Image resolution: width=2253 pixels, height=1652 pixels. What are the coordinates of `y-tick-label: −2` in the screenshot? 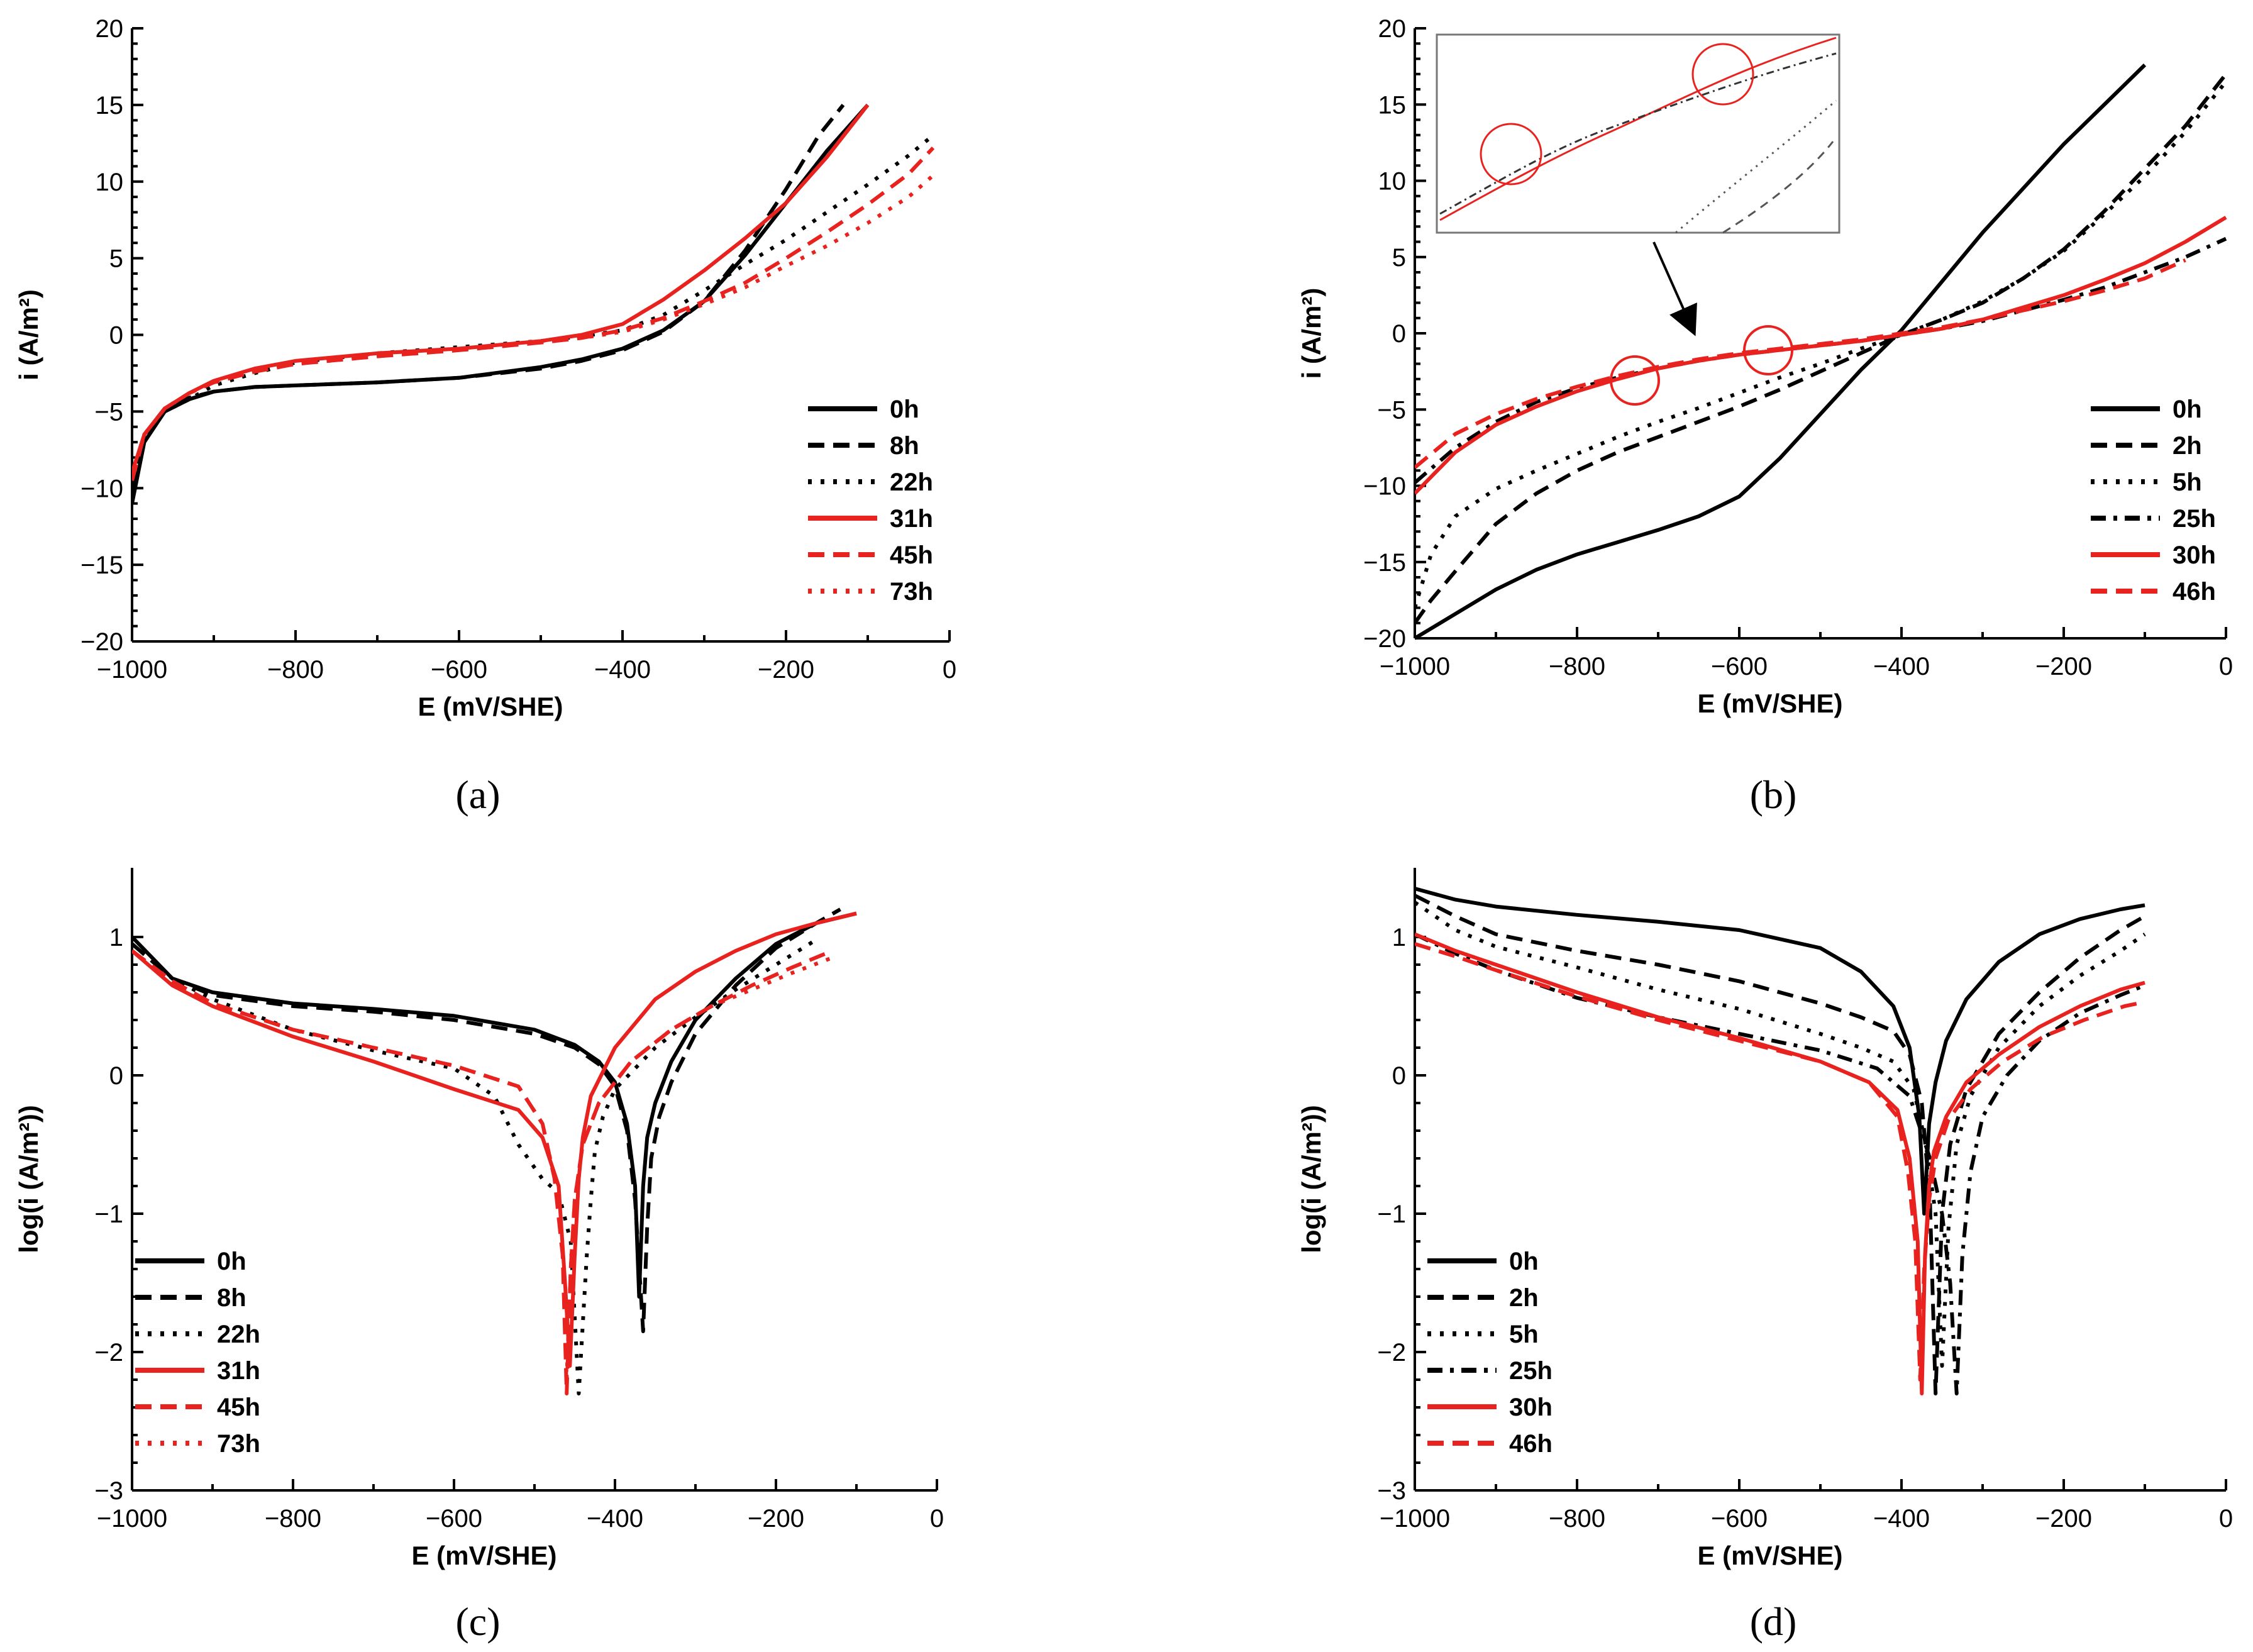 It's located at (108, 1353).